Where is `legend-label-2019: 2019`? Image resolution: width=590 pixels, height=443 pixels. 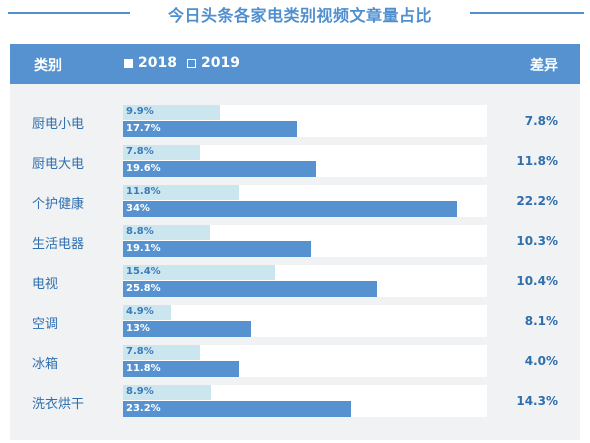
legend-label-2019: 2019 is located at coordinates (220, 63).